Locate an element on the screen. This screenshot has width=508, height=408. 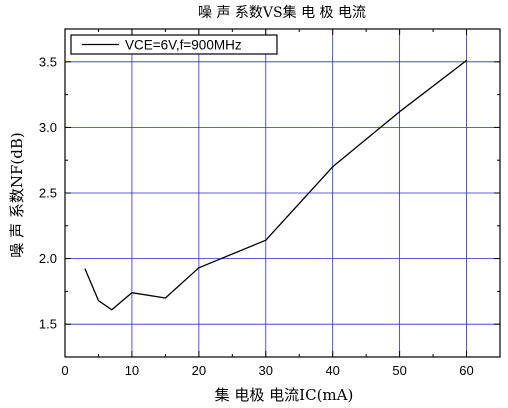
legend: VCE=6V,f=900MHz is located at coordinates (174, 44).